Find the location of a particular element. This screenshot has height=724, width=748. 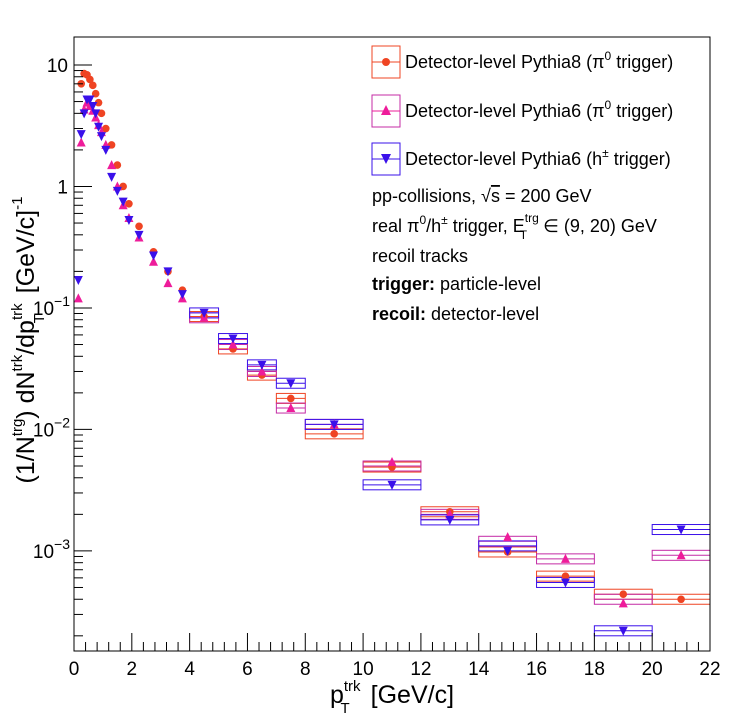

x-axis-title: ptrk T [GeV/c] is located at coordinates (392, 697).